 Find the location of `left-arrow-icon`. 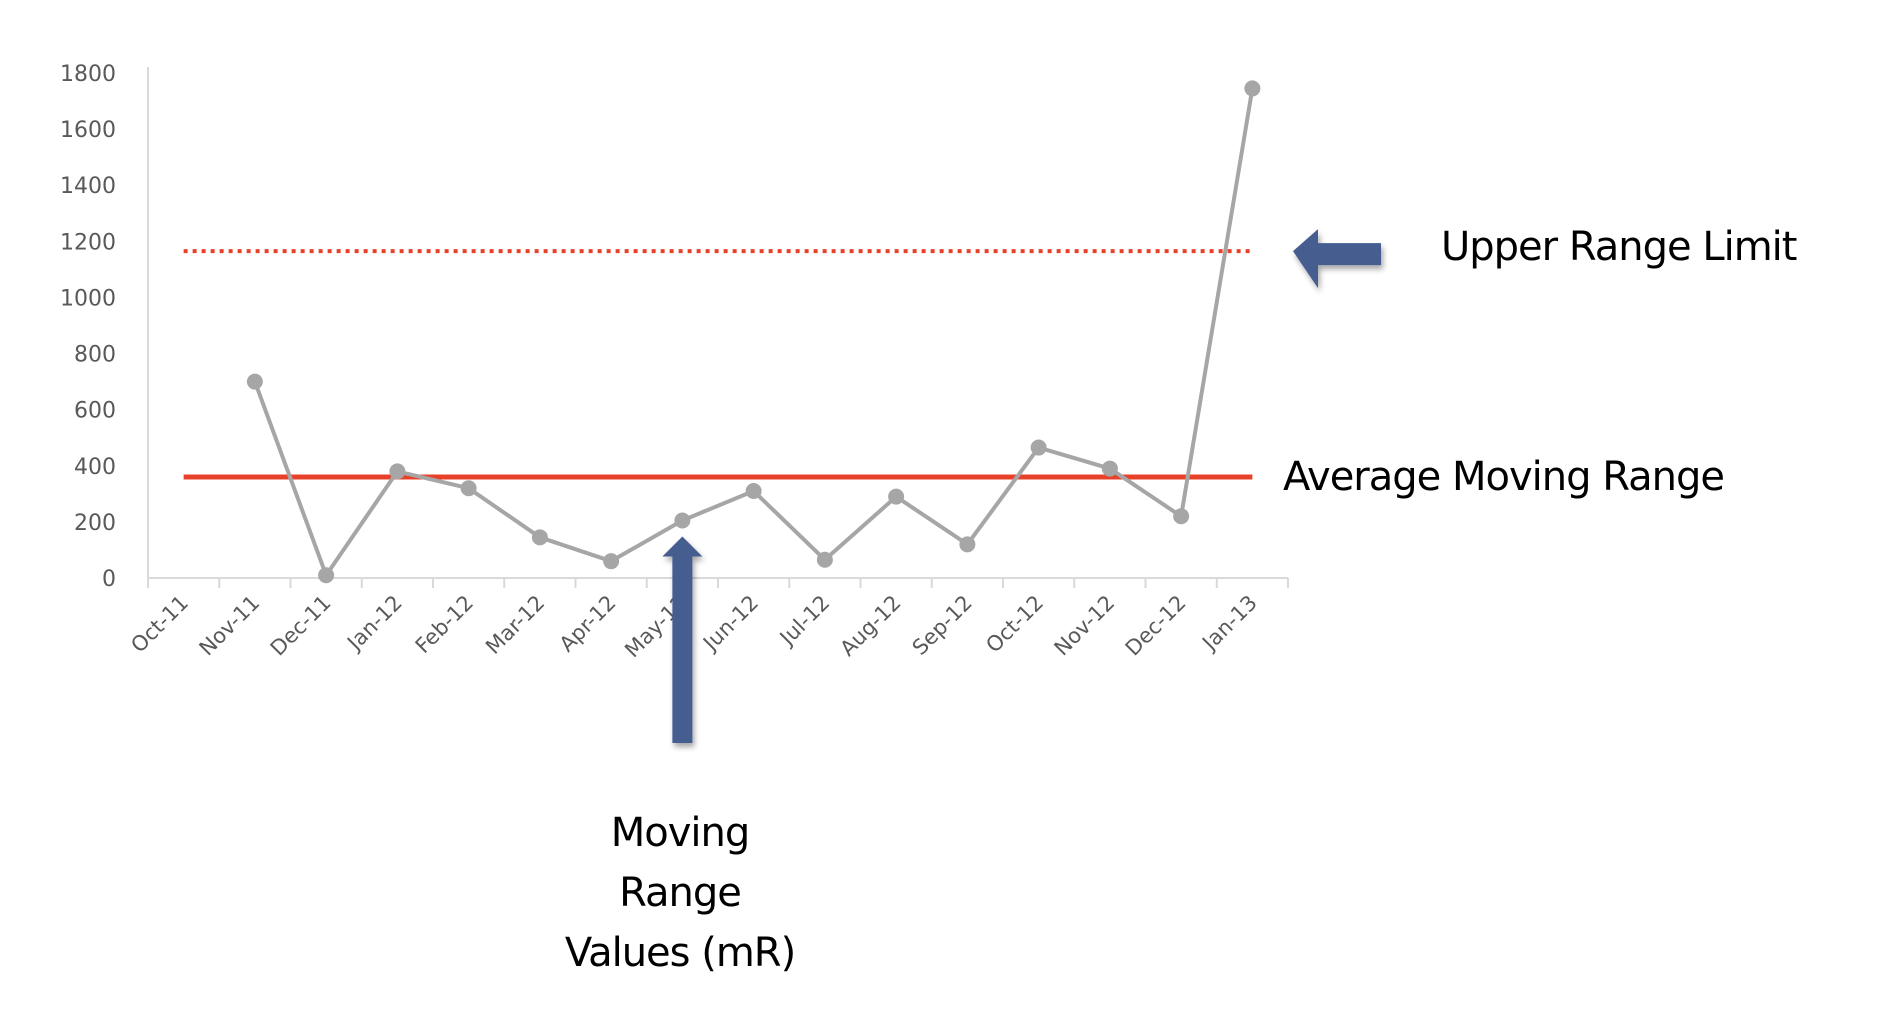

left-arrow-icon is located at coordinates (1337, 259).